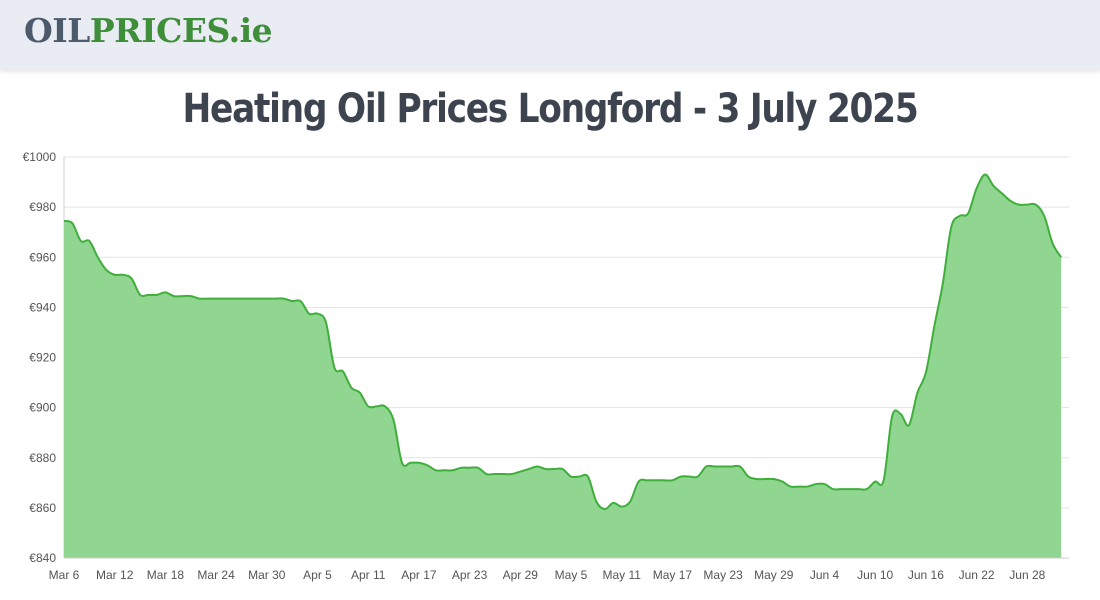 The height and width of the screenshot is (600, 1100). Describe the element at coordinates (368, 575) in the screenshot. I see `x-tick-label: Apr 11` at that location.